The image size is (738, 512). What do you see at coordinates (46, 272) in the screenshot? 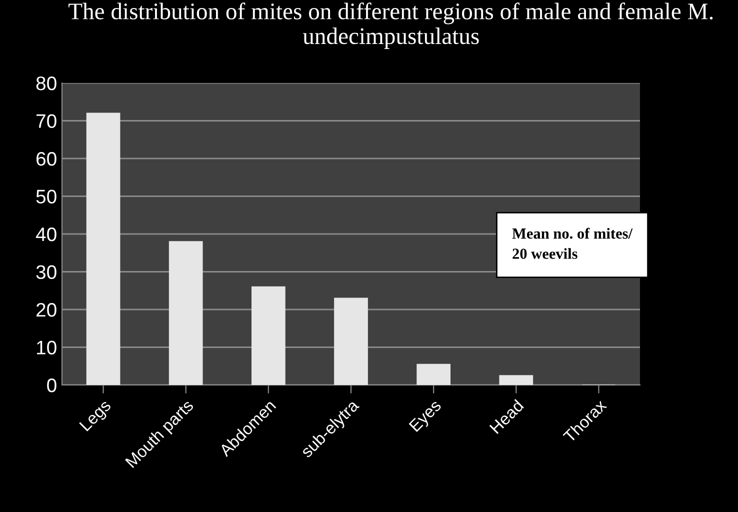
I see `y-tick-label: 30` at bounding box center [46, 272].